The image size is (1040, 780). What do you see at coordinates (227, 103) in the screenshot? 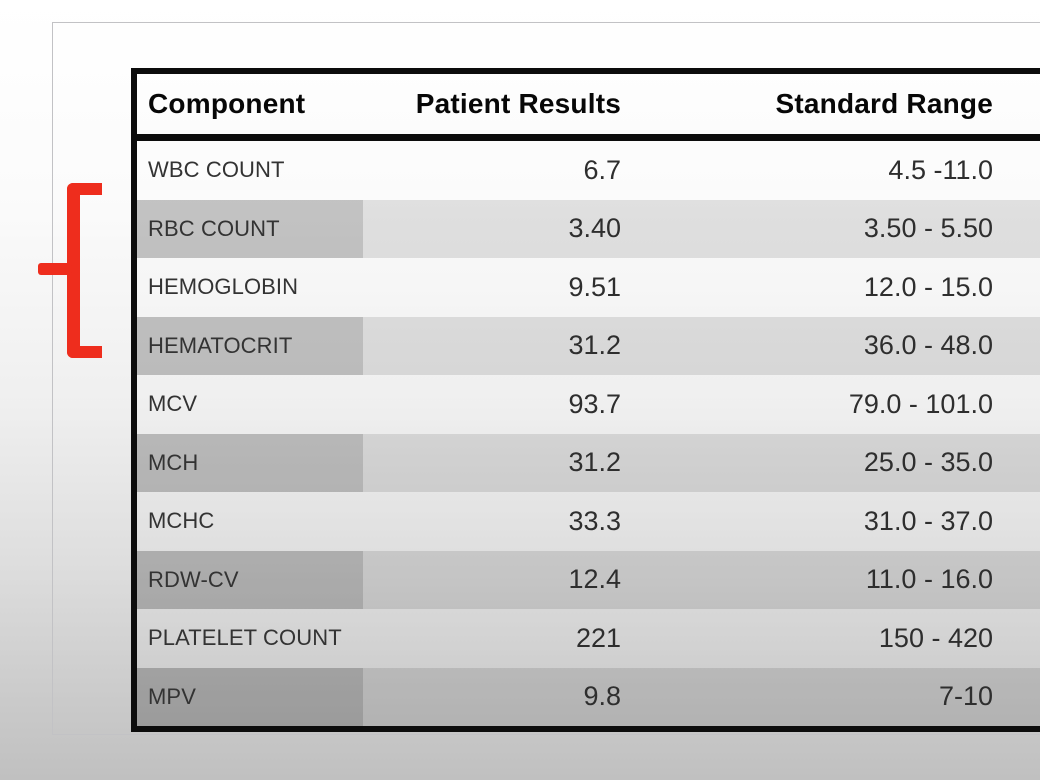
I see `column-header-component: Component` at bounding box center [227, 103].